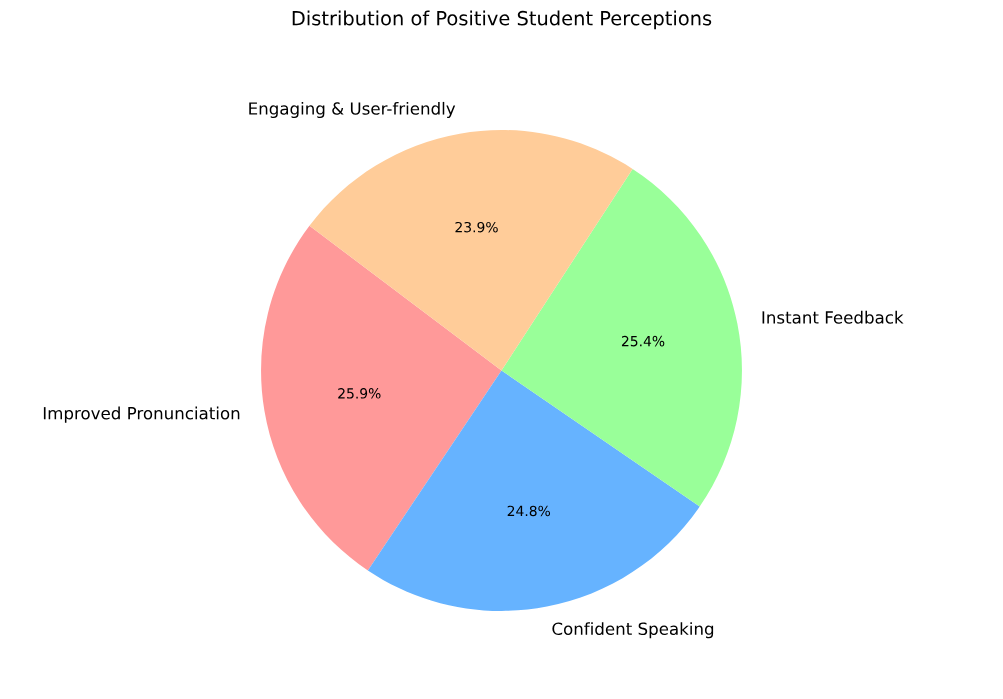  I want to click on data-label: 25.9%, so click(359, 393).